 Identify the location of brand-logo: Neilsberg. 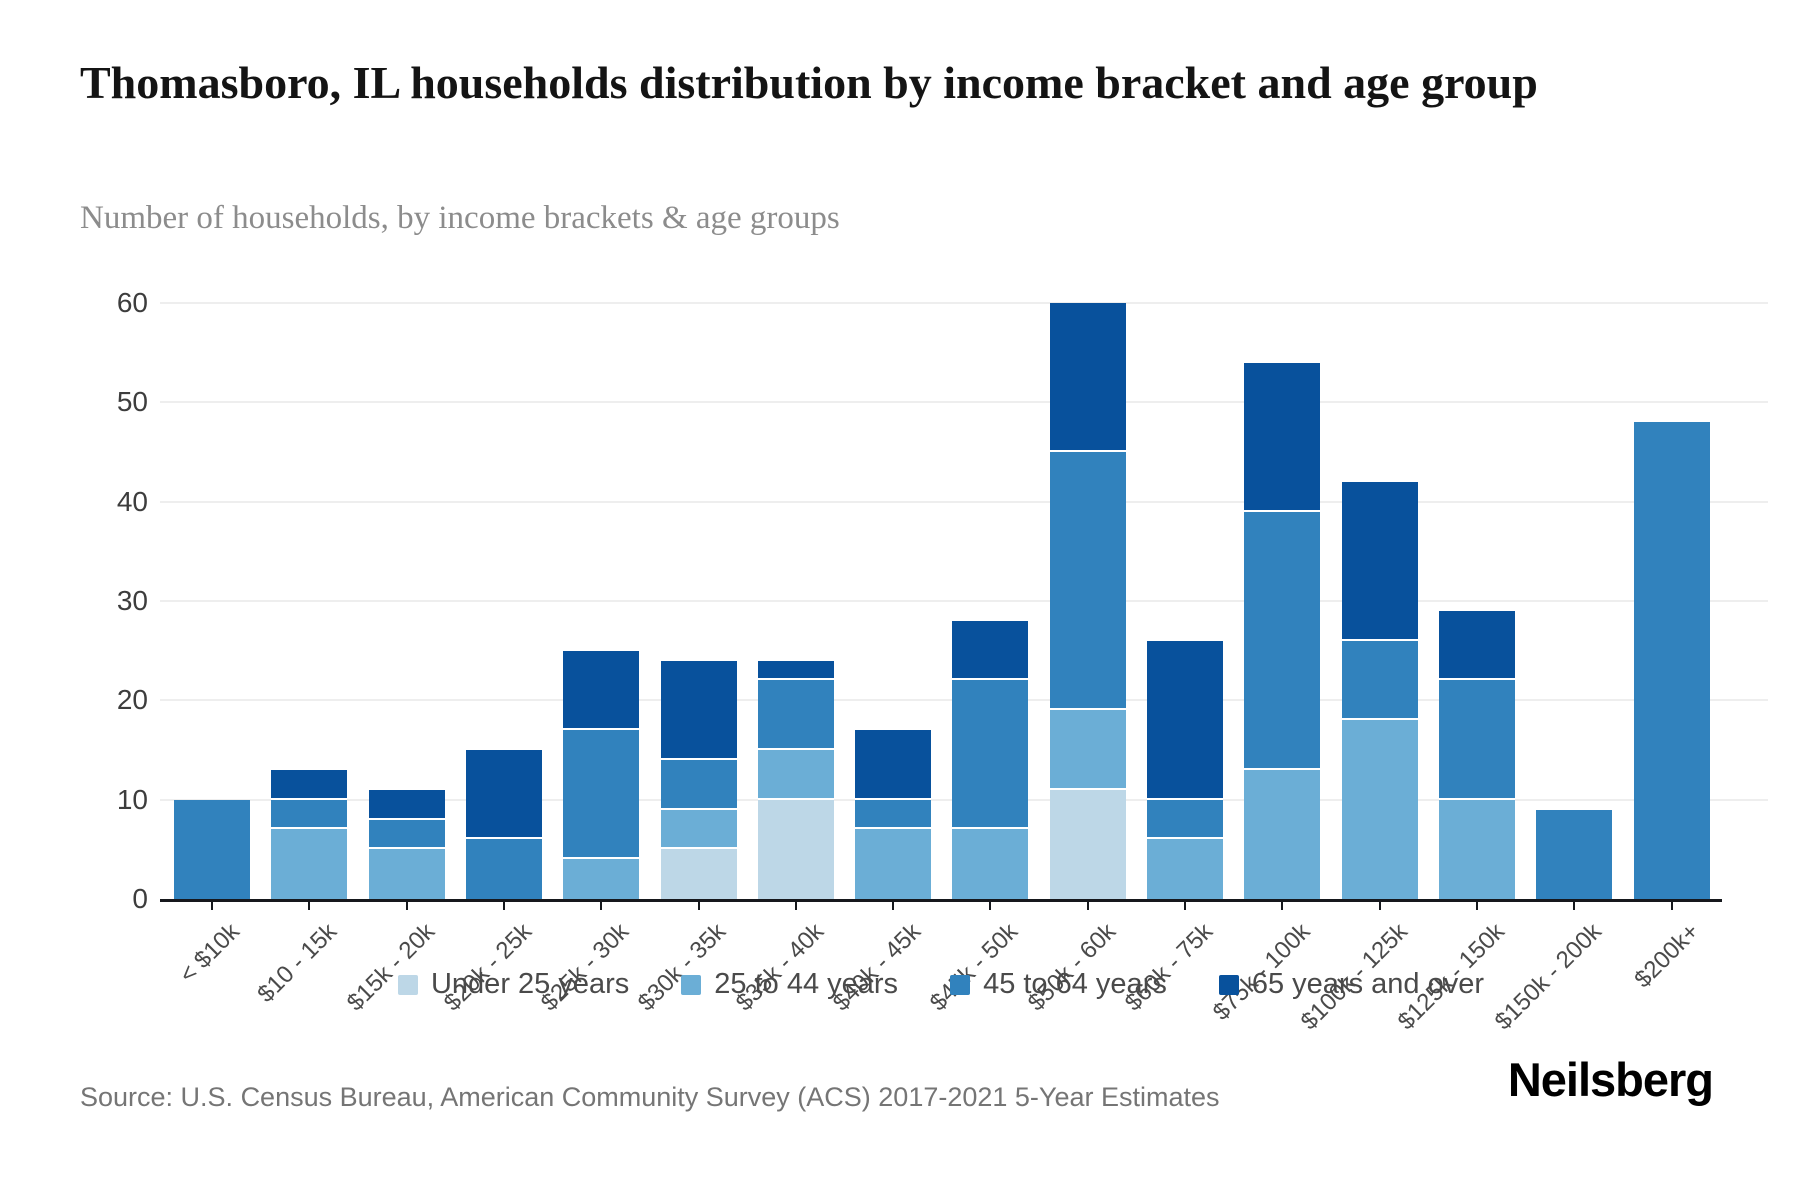
(1610, 1079).